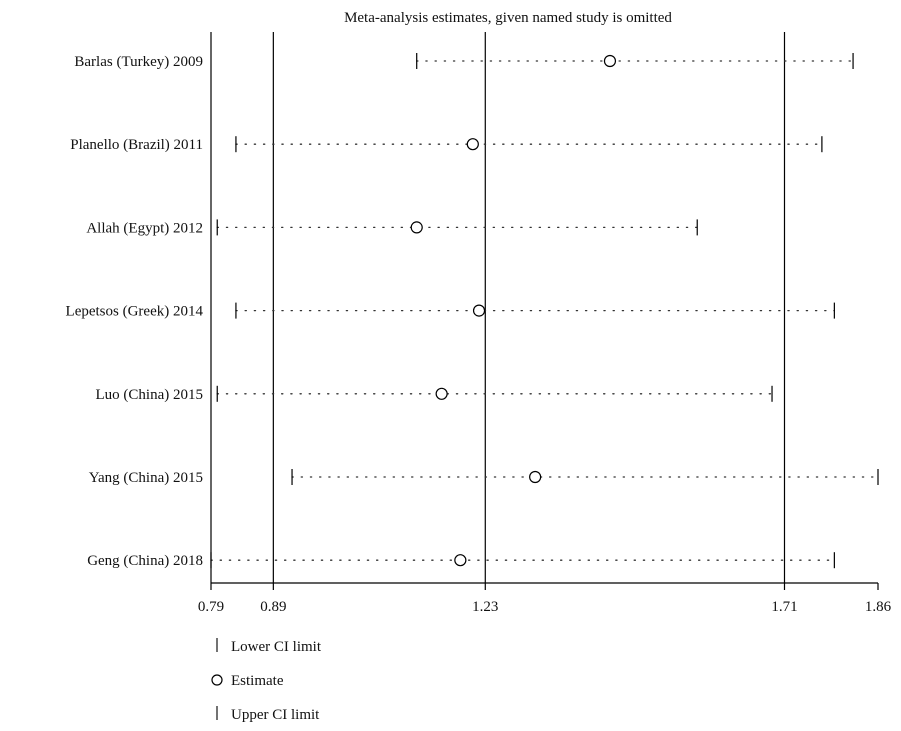 The image size is (901, 731). Describe the element at coordinates (146, 478) in the screenshot. I see `study-label: Yang (China) 2015` at that location.